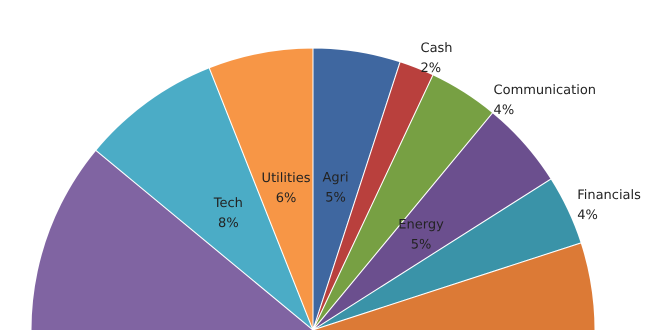 Image resolution: width=660 pixels, height=330 pixels. What do you see at coordinates (286, 178) in the screenshot?
I see `slice-label: Utilities` at bounding box center [286, 178].